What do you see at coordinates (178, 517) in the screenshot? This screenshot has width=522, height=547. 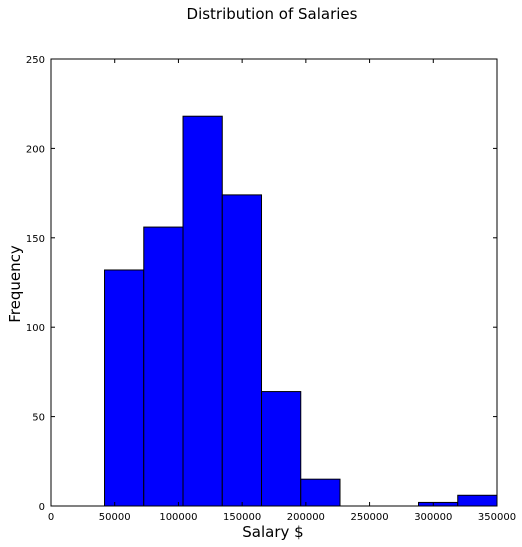 I see `x-tick-label-2: 100000` at bounding box center [178, 517].